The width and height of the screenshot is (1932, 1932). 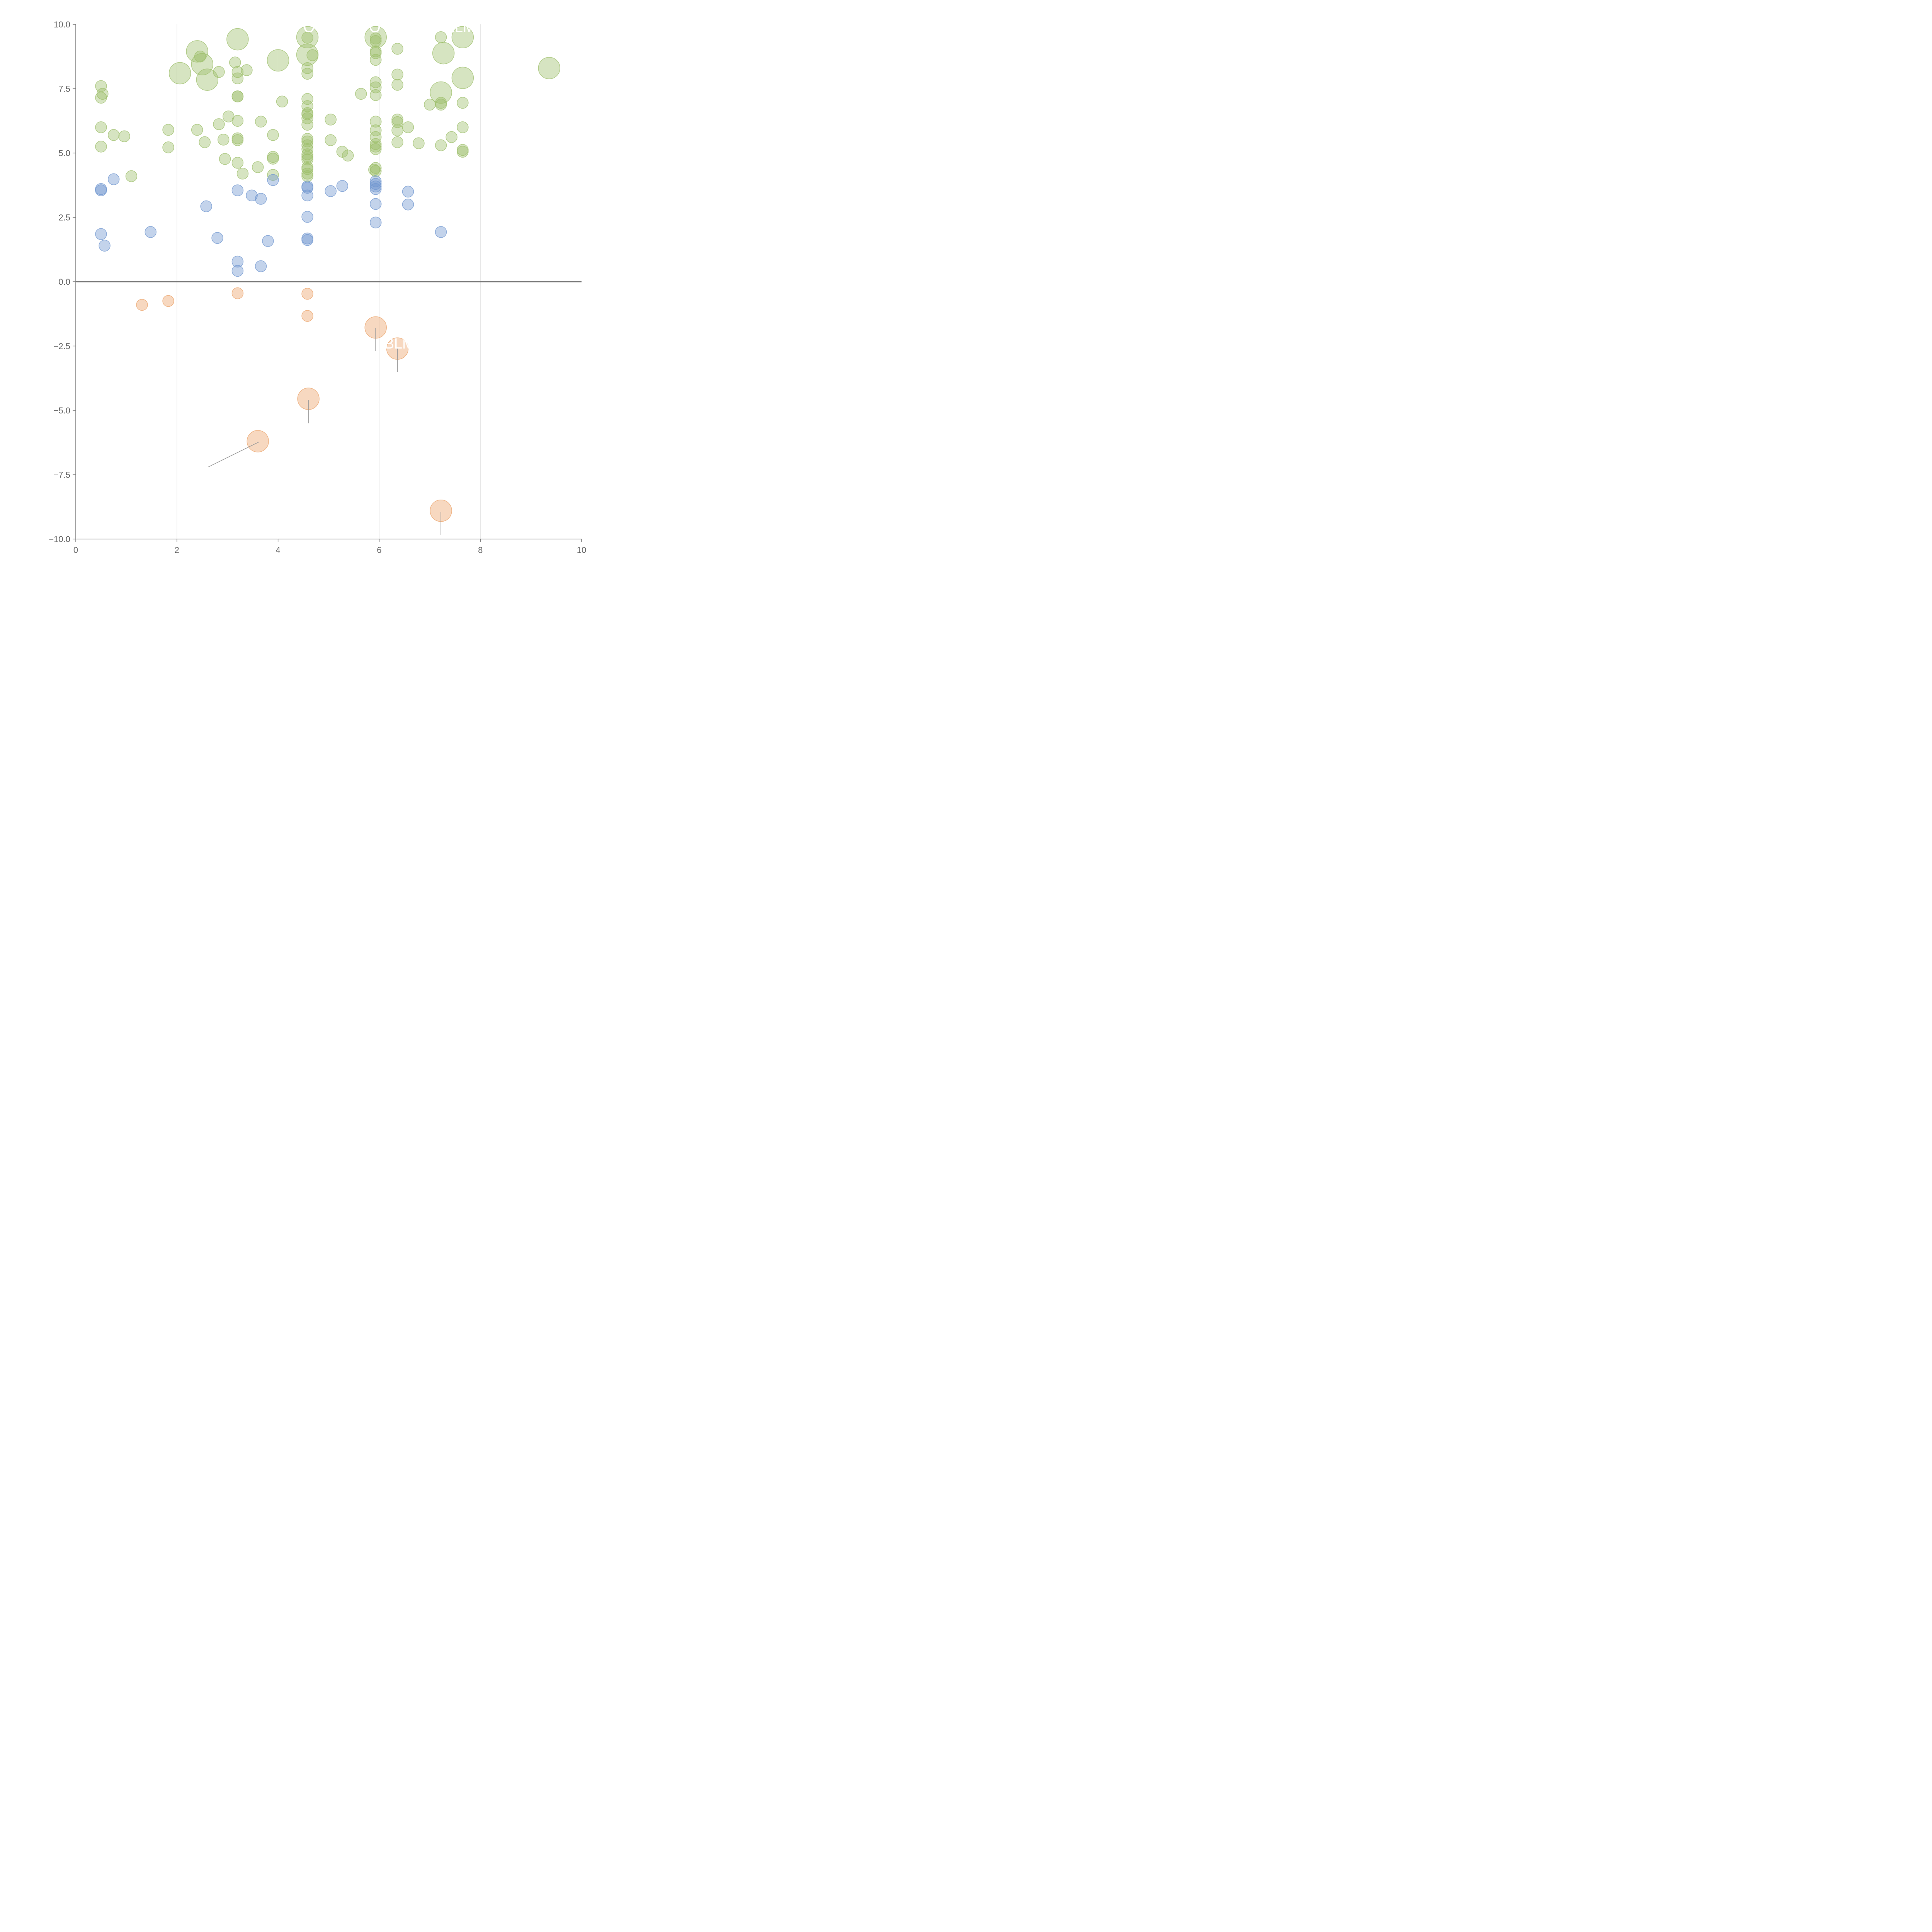 What do you see at coordinates (379, 550) in the screenshot?
I see `x-tick-label: 6` at bounding box center [379, 550].